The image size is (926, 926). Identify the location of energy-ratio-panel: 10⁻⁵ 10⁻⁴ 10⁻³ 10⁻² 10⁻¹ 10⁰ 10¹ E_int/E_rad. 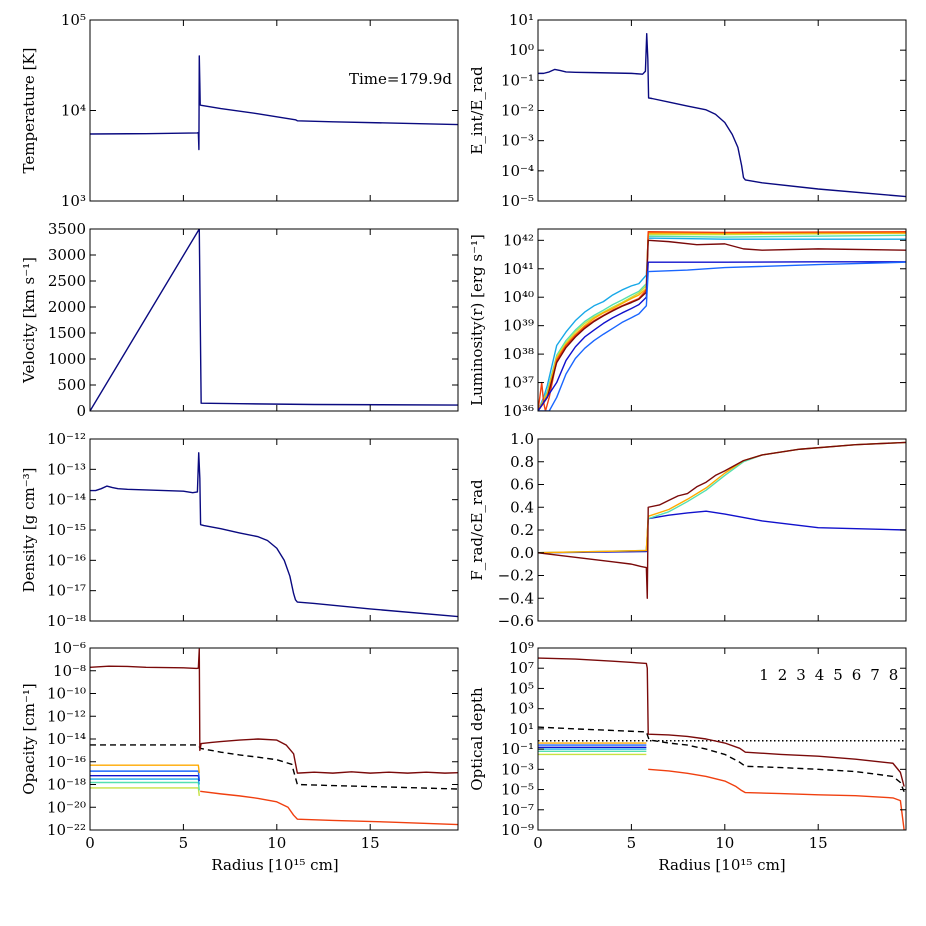
(687, 110).